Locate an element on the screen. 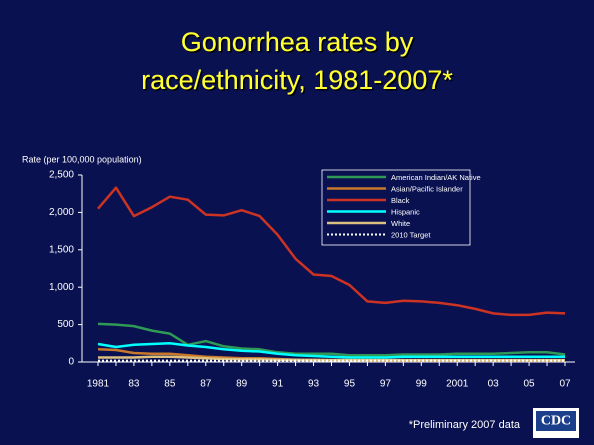 The width and height of the screenshot is (594, 445). x-tick-label: 2001 is located at coordinates (457, 384).